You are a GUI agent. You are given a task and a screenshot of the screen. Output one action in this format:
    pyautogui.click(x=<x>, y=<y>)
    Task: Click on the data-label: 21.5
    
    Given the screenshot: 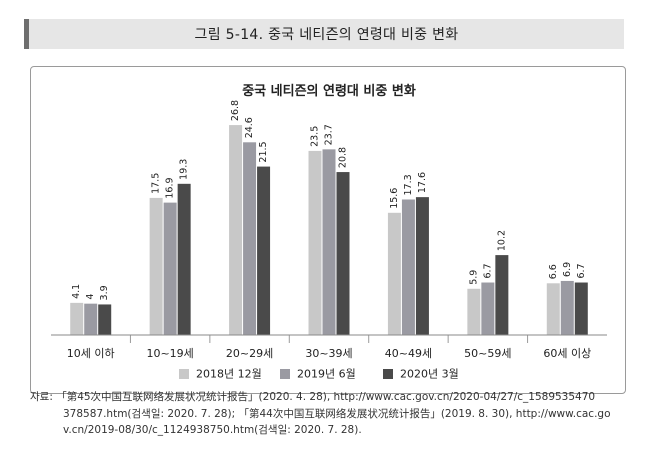 What is the action you would take?
    pyautogui.click(x=263, y=151)
    